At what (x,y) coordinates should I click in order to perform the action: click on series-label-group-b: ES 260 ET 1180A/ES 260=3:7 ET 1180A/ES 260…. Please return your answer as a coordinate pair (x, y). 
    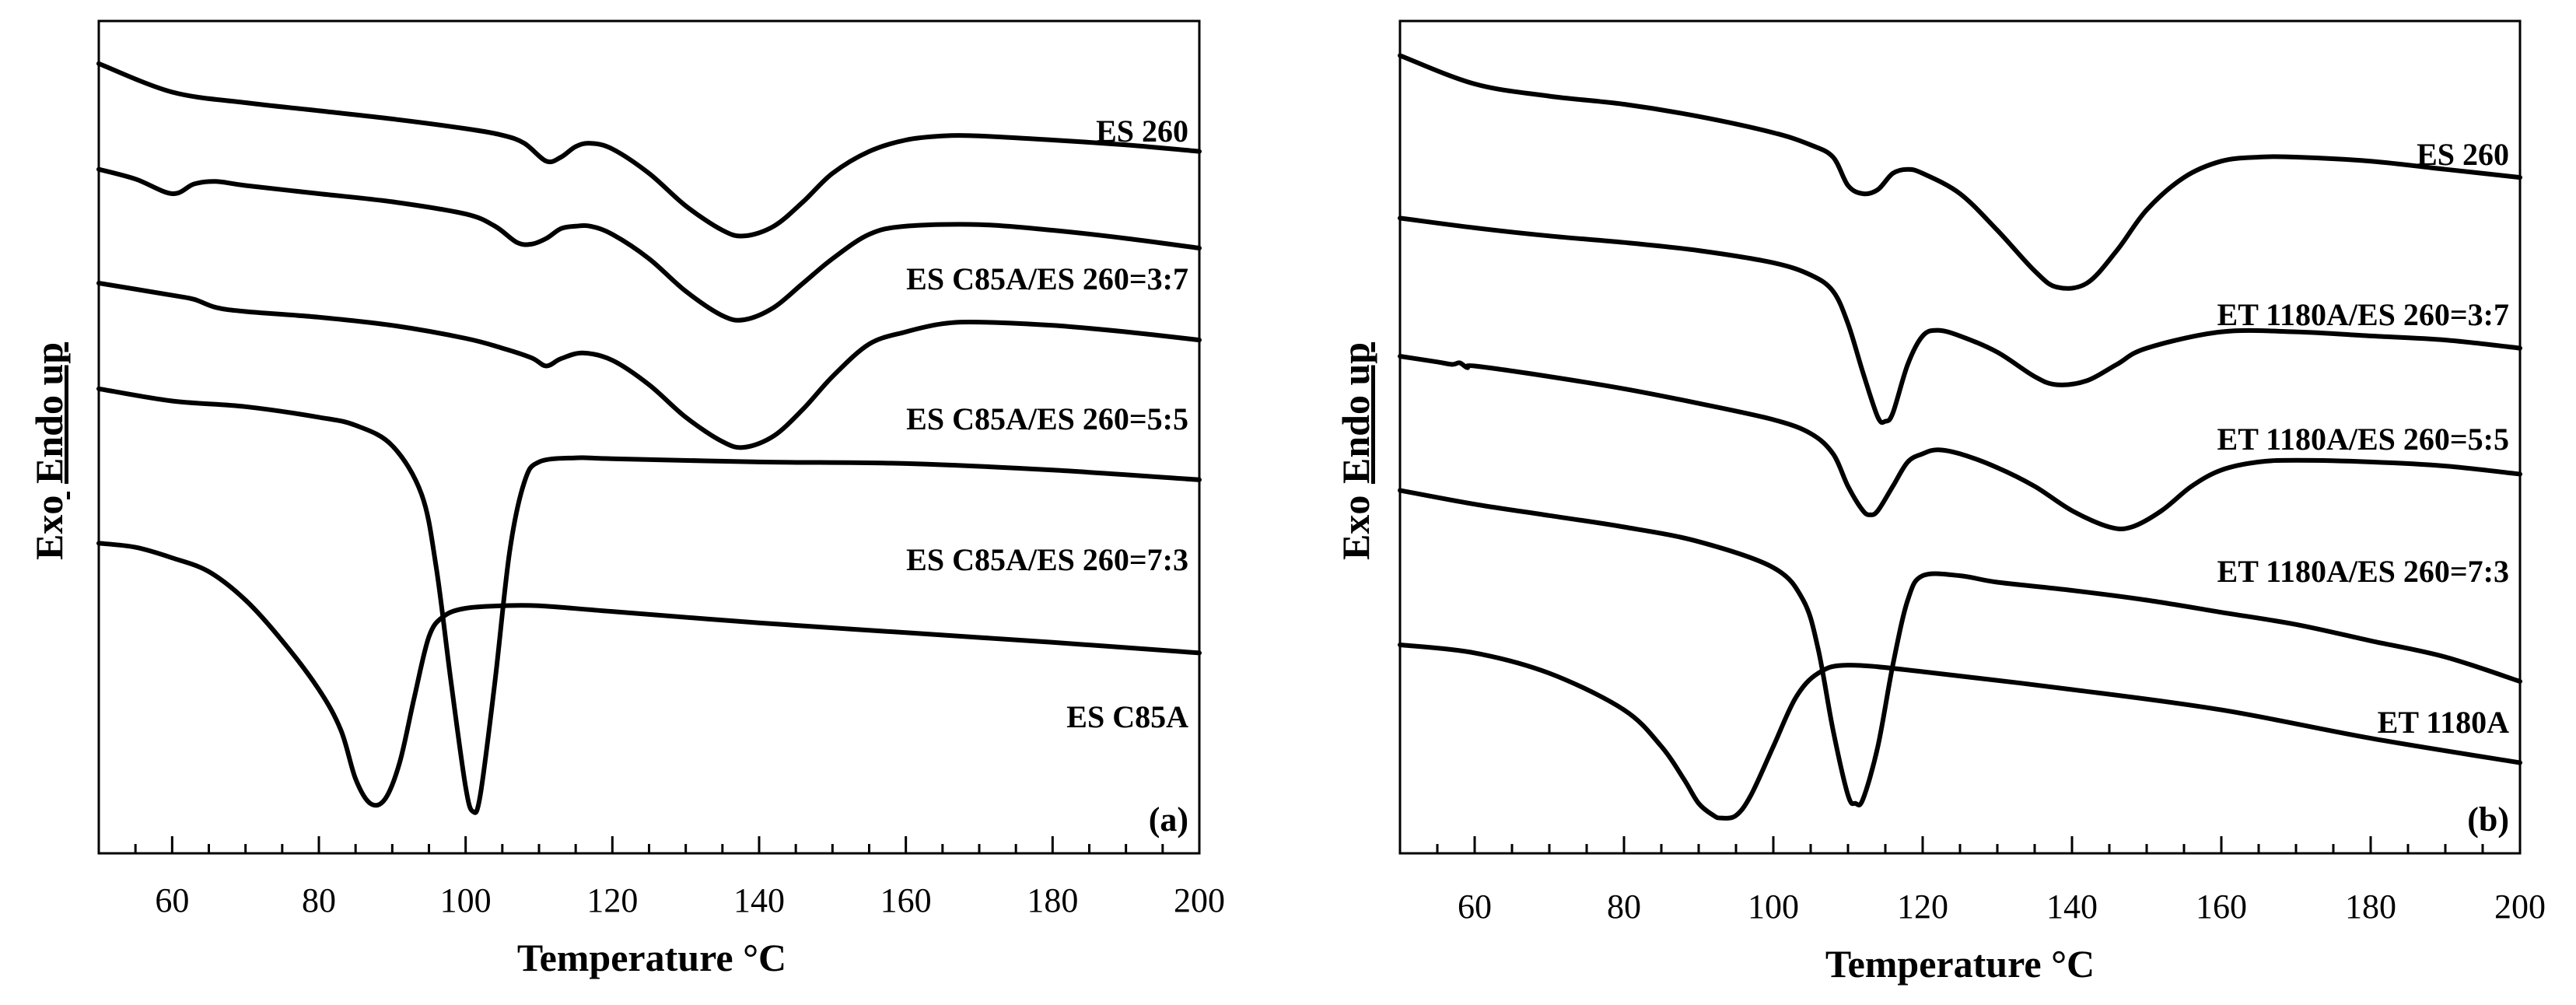
    Looking at the image, I should click on (2364, 438).